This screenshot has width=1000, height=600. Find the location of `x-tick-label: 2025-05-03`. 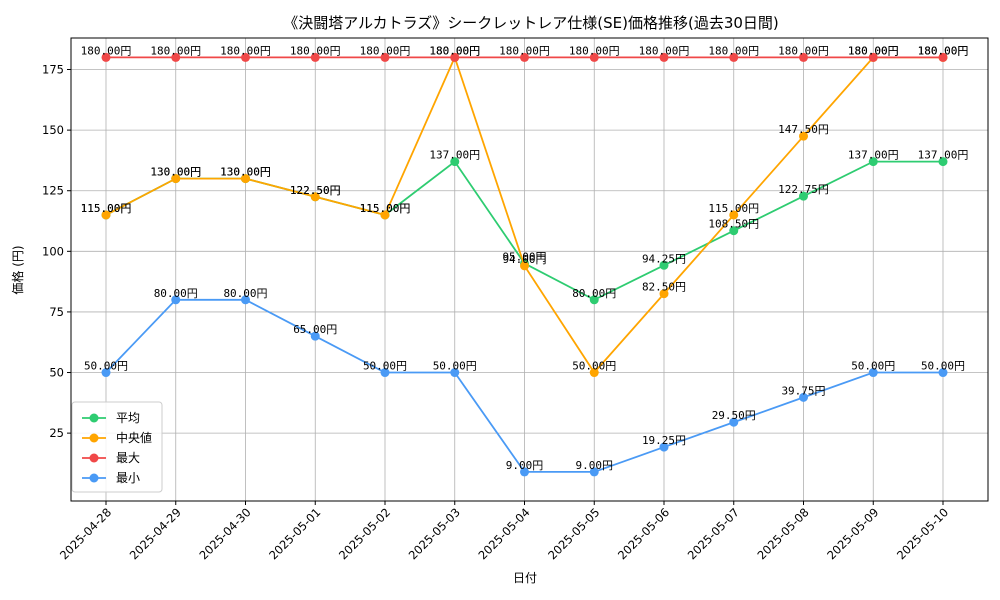

x-tick-label: 2025-05-03 is located at coordinates (434, 533).